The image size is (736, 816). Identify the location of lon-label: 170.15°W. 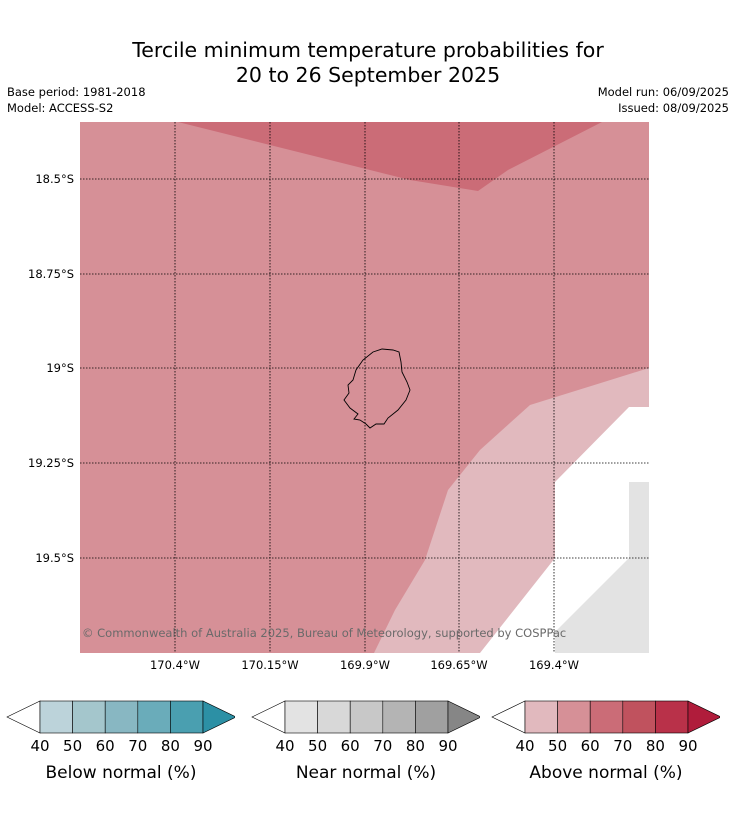
(269, 665).